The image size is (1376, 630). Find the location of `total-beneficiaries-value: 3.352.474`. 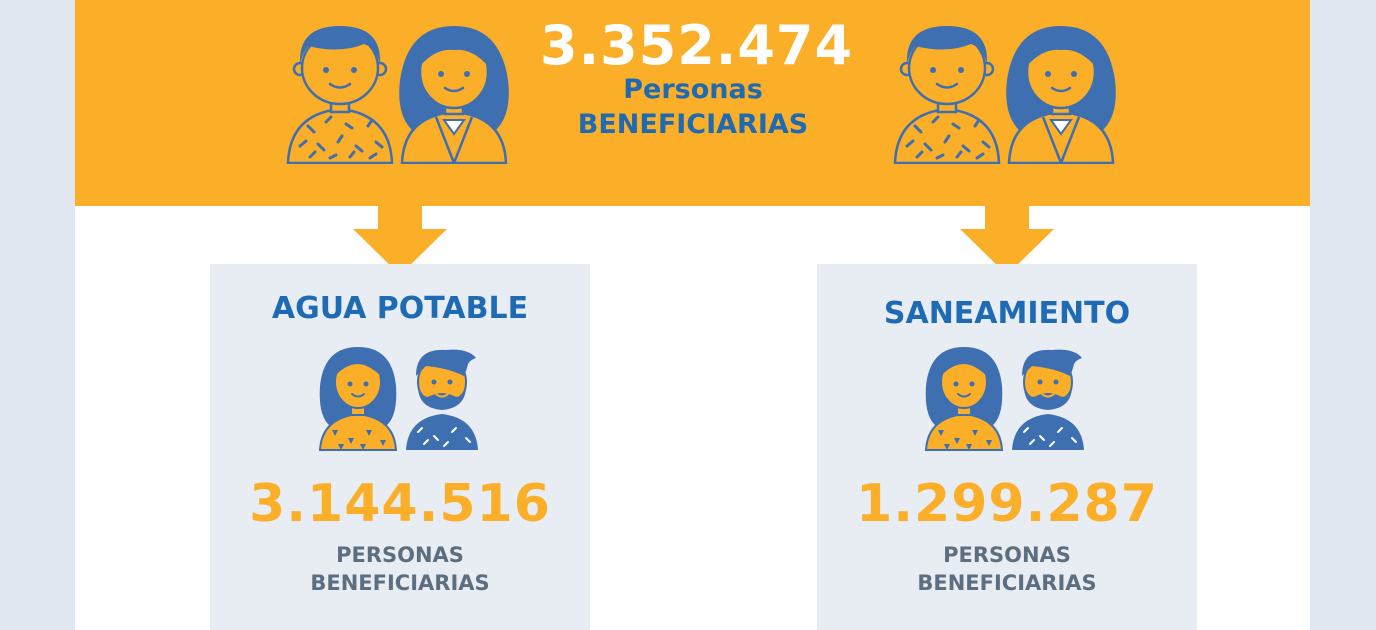

total-beneficiaries-value: 3.352.474 is located at coordinates (697, 45).